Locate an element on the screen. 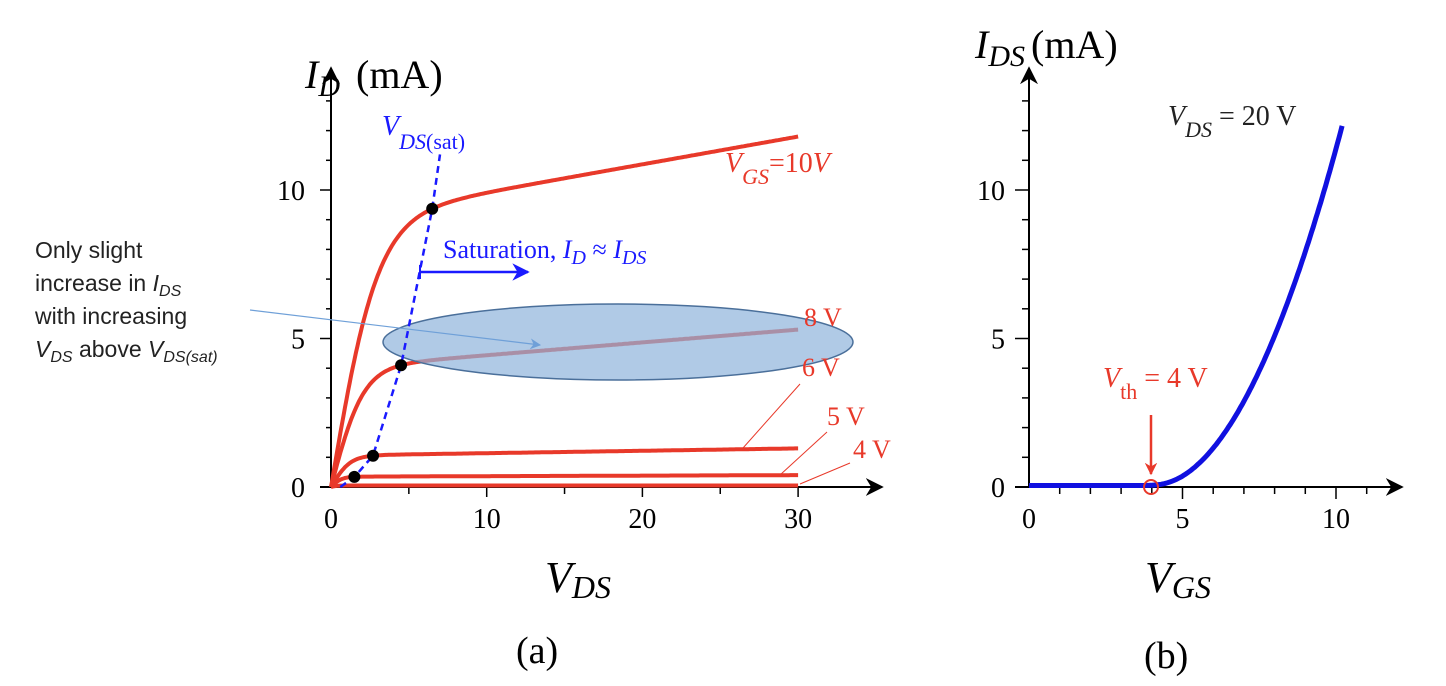  leader-6v is located at coordinates (771, 416).